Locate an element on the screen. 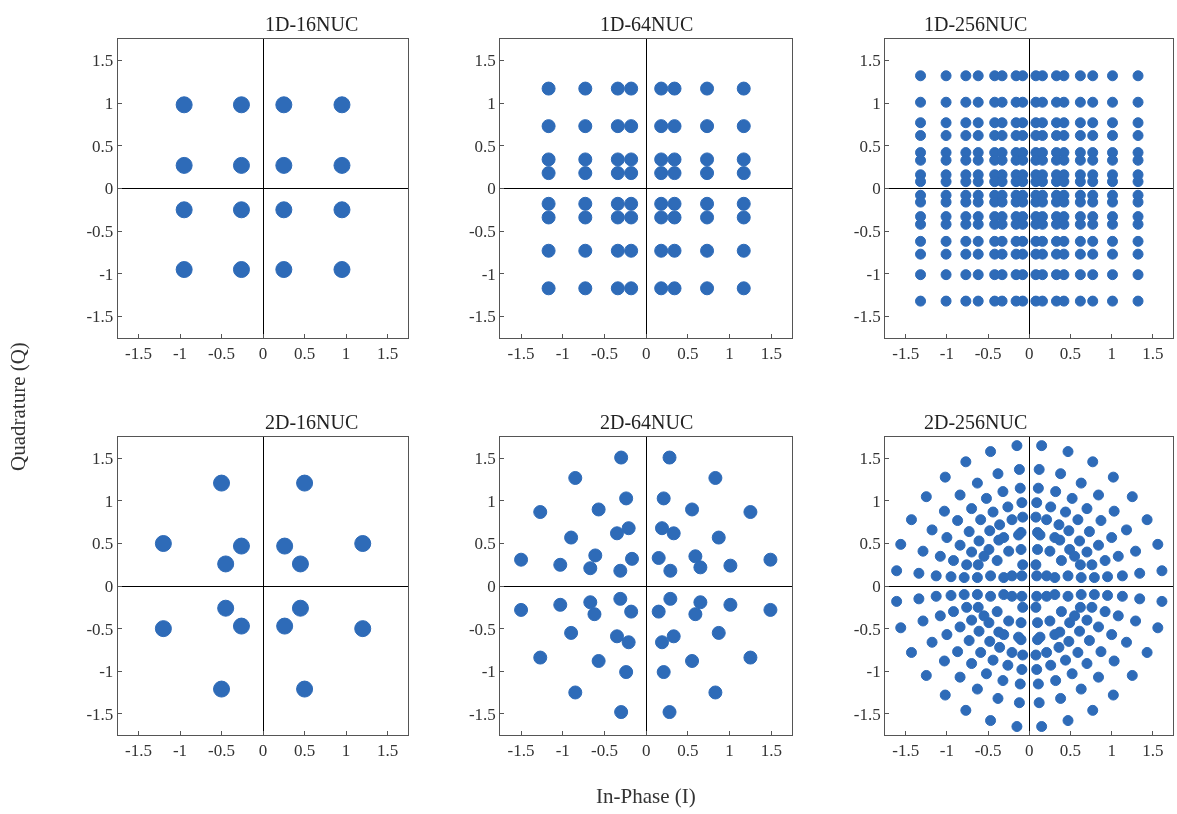 The height and width of the screenshot is (814, 1177). chart-title: 1D-256NUC is located at coordinates (976, 24).